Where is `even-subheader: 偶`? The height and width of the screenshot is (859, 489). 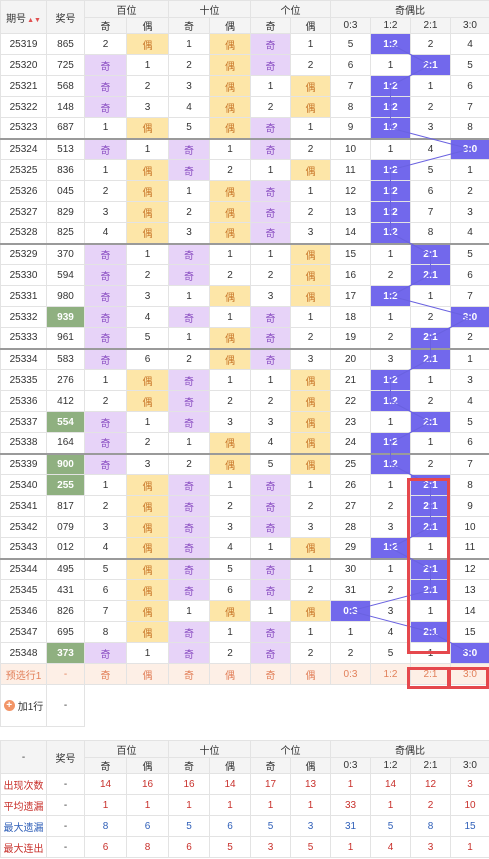 even-subheader: 偶 is located at coordinates (310, 765).